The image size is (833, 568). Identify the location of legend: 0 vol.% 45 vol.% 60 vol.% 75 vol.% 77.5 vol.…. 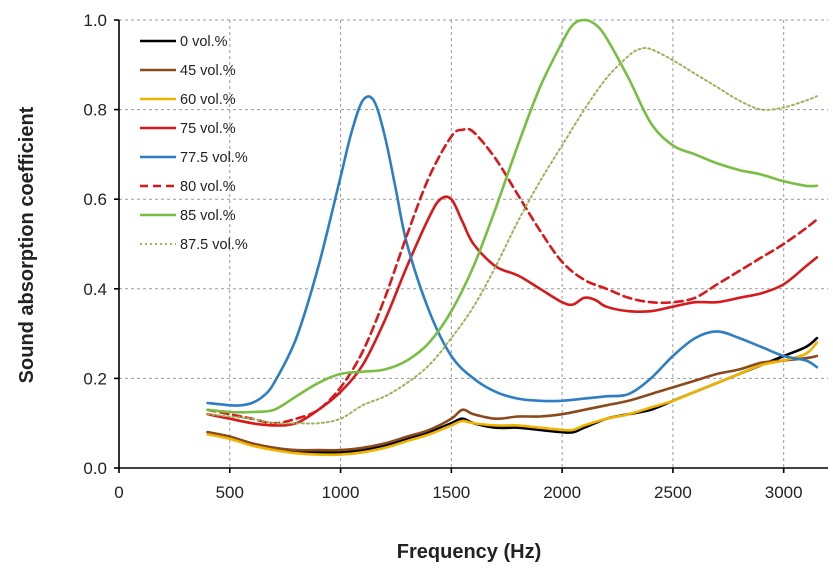
(194, 143).